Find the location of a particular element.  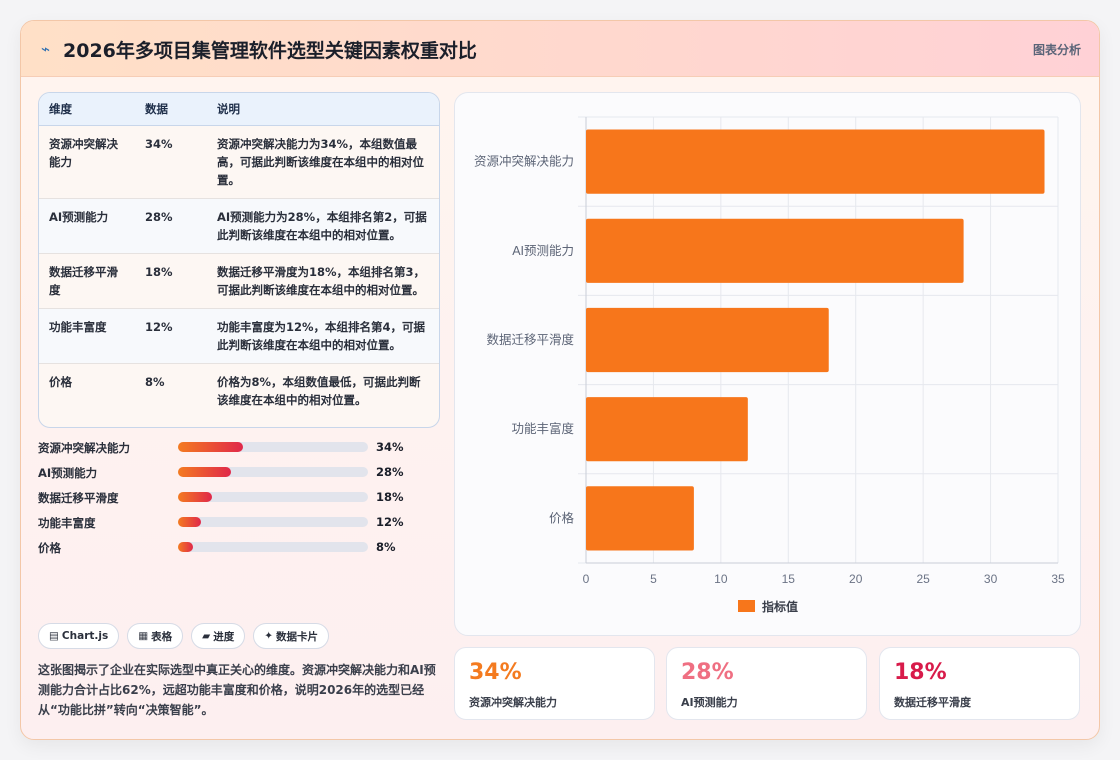

progress-value: 8% is located at coordinates (386, 547).